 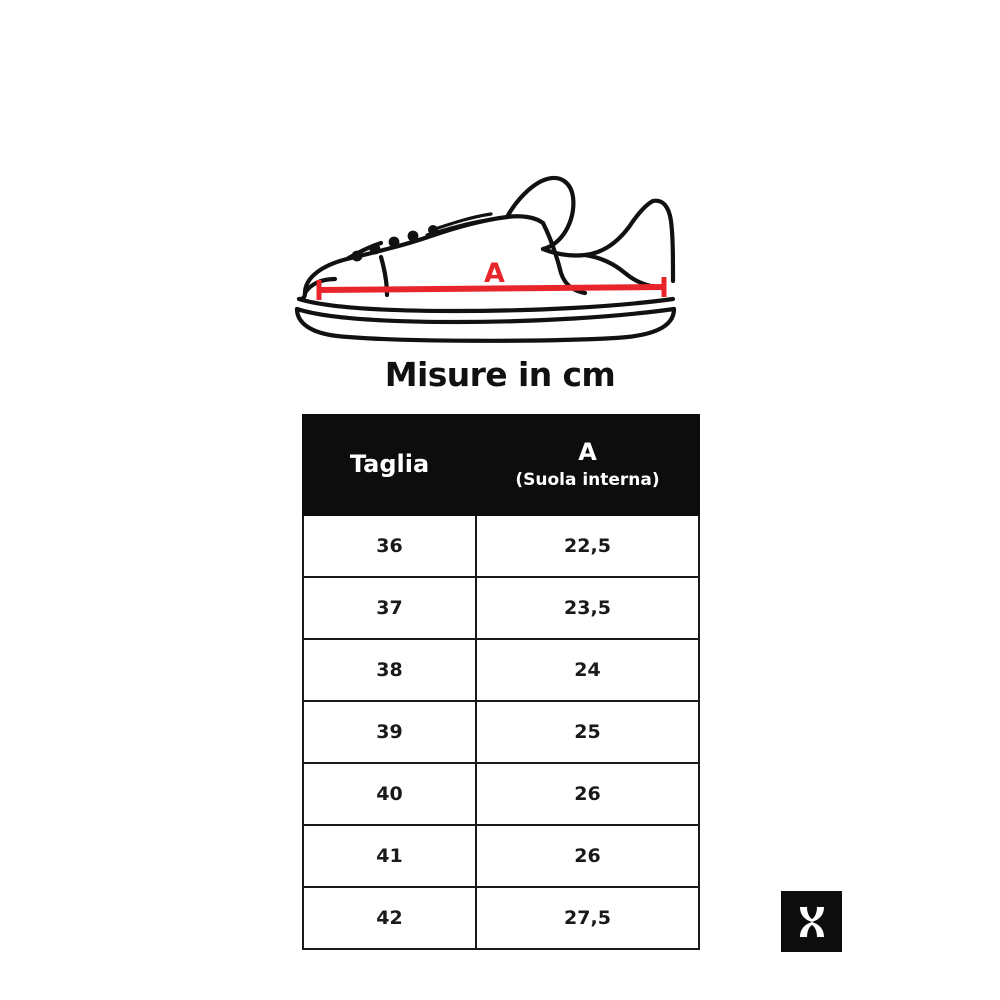 I want to click on column-header-a-sublabel: (Suola interna), so click(x=587, y=480).